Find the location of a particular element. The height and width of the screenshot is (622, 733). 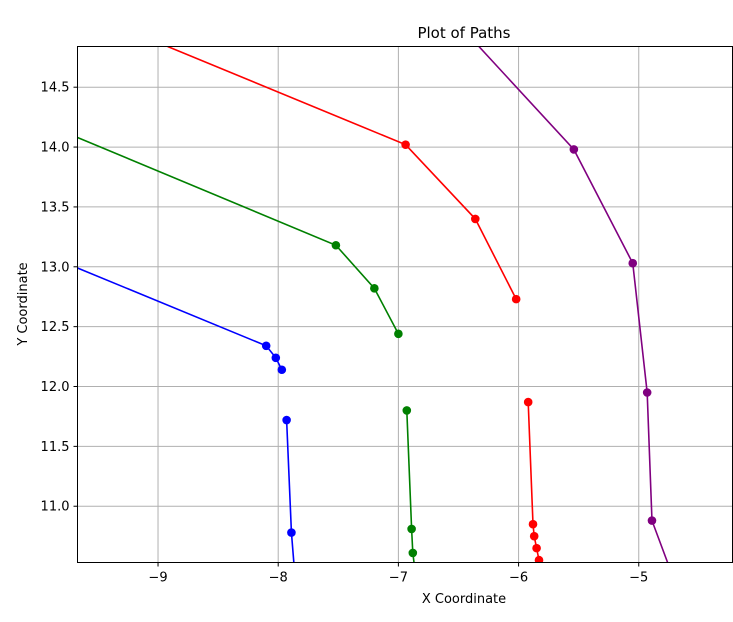

y-tick-label: 13.5 is located at coordinates (55, 207).